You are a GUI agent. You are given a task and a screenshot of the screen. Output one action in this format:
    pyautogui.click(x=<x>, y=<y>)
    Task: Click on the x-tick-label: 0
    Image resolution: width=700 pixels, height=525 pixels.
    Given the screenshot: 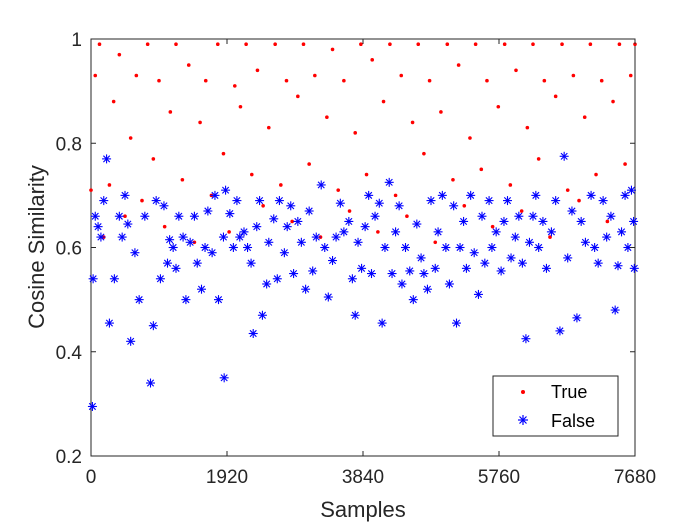 What is the action you would take?
    pyautogui.click(x=91, y=477)
    